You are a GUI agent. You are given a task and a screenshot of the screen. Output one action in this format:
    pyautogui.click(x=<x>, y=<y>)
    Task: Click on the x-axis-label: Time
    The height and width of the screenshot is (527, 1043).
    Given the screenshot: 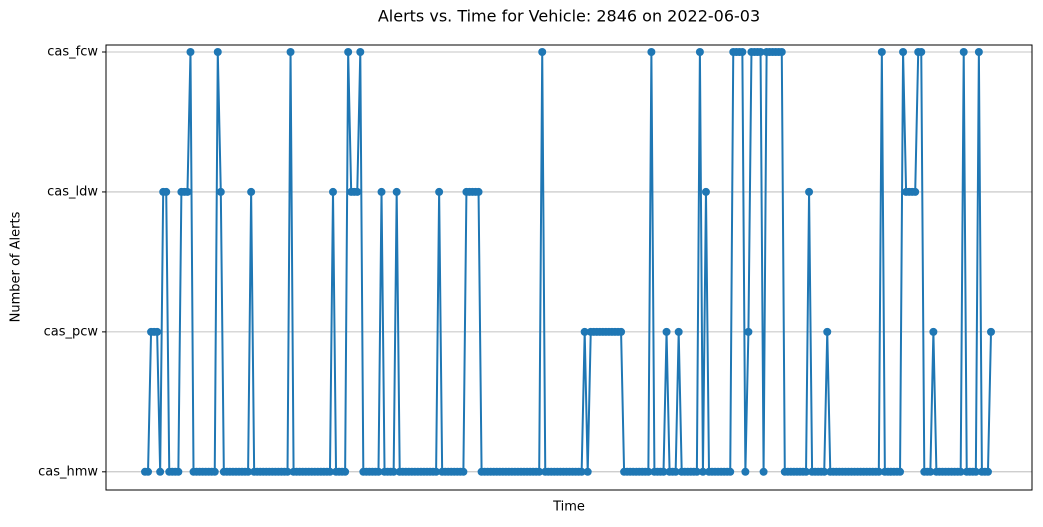 What is the action you would take?
    pyautogui.click(x=568, y=507)
    